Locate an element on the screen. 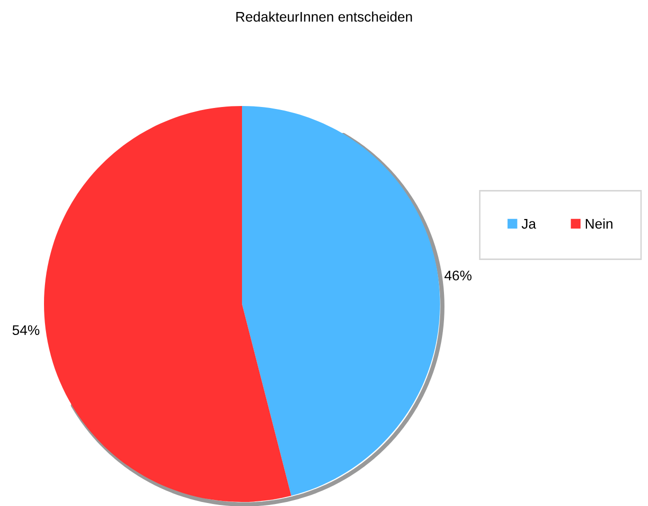 The image size is (648, 506). data-label: 54% is located at coordinates (26, 330).